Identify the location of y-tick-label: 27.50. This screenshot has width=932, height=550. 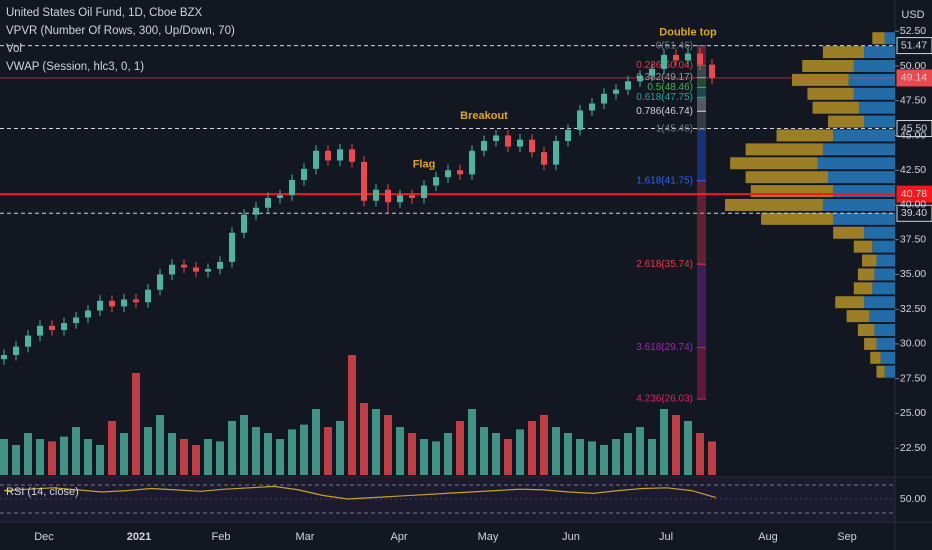
(913, 378).